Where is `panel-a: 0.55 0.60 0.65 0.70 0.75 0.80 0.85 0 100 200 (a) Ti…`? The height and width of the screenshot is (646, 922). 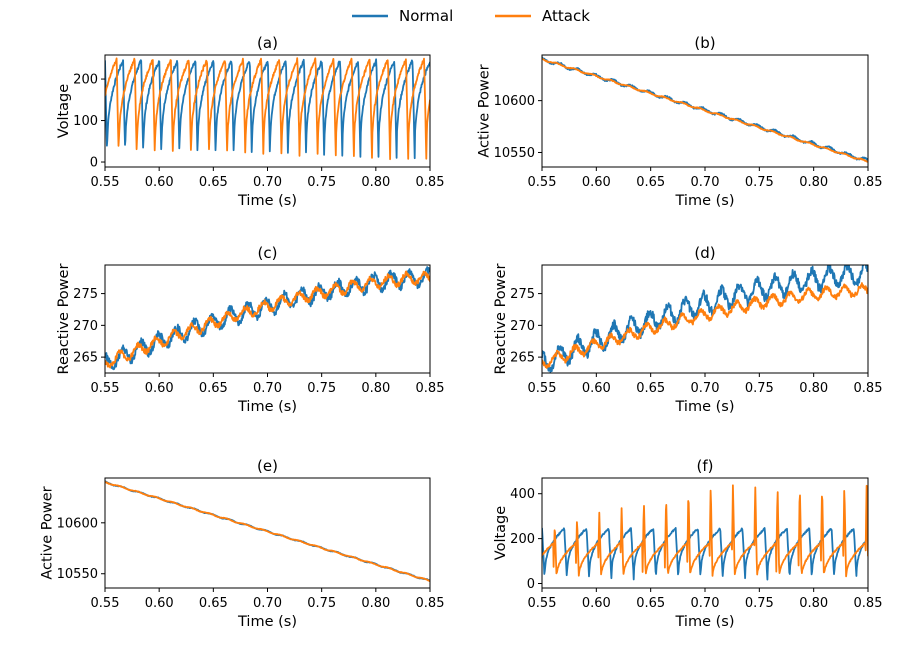
panel-a: 0.55 0.60 0.65 0.70 0.75 0.80 0.85 0 100 200 (a) Ti… is located at coordinates (250, 121).